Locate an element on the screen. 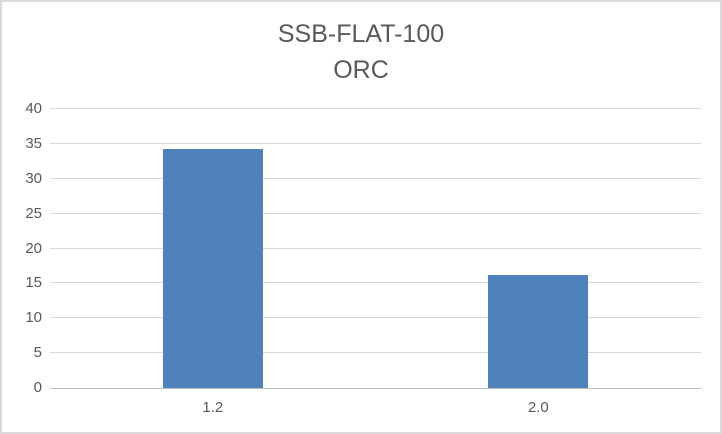 Image resolution: width=722 pixels, height=434 pixels. x-axis: 1.2 2.0 is located at coordinates (375, 410).